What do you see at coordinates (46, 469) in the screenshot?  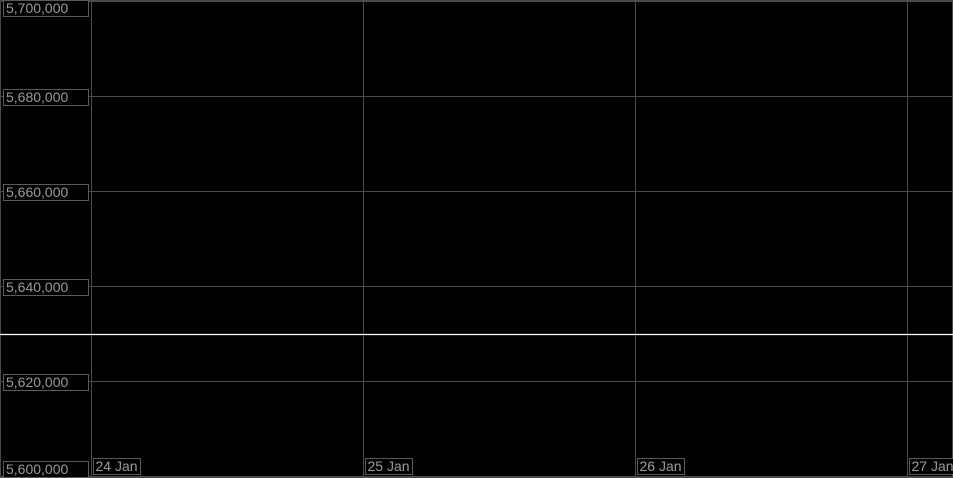 I see `y-tick-label: 5,600,000` at bounding box center [46, 469].